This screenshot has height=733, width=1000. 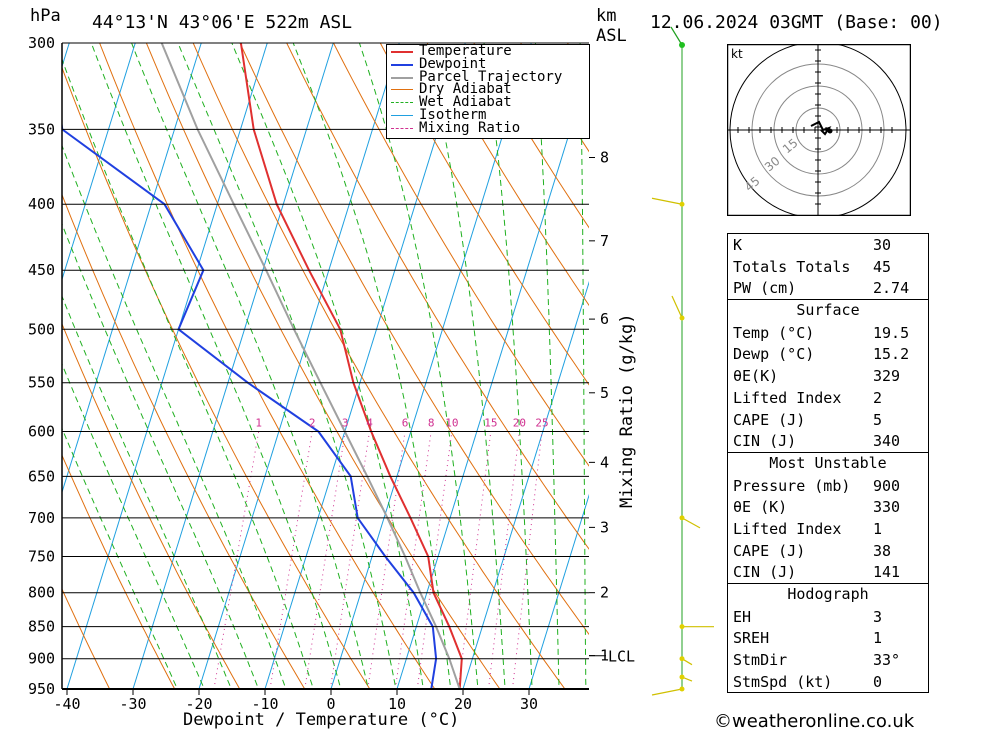 What do you see at coordinates (830, 131) in the screenshot?
I see `storm-motion-dot` at bounding box center [830, 131].